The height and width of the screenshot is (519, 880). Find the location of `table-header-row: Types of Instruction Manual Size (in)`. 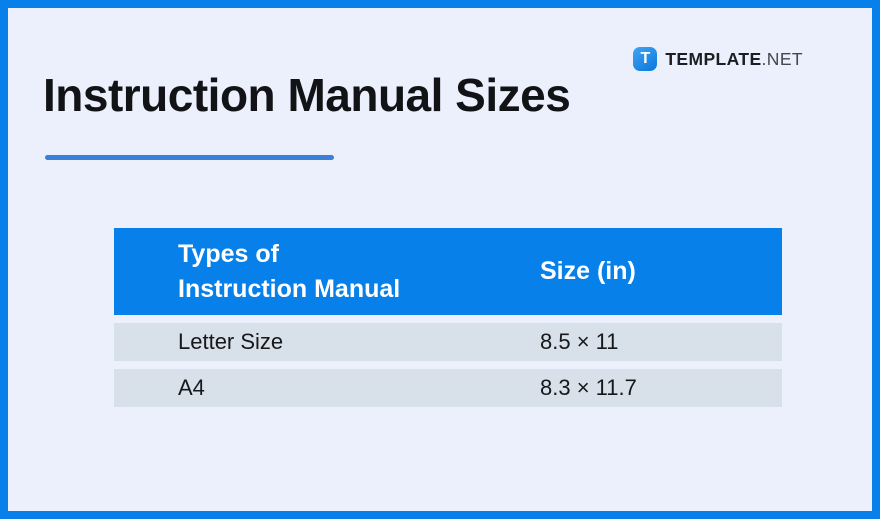

table-header-row: Types of Instruction Manual Size (in) is located at coordinates (448, 271).